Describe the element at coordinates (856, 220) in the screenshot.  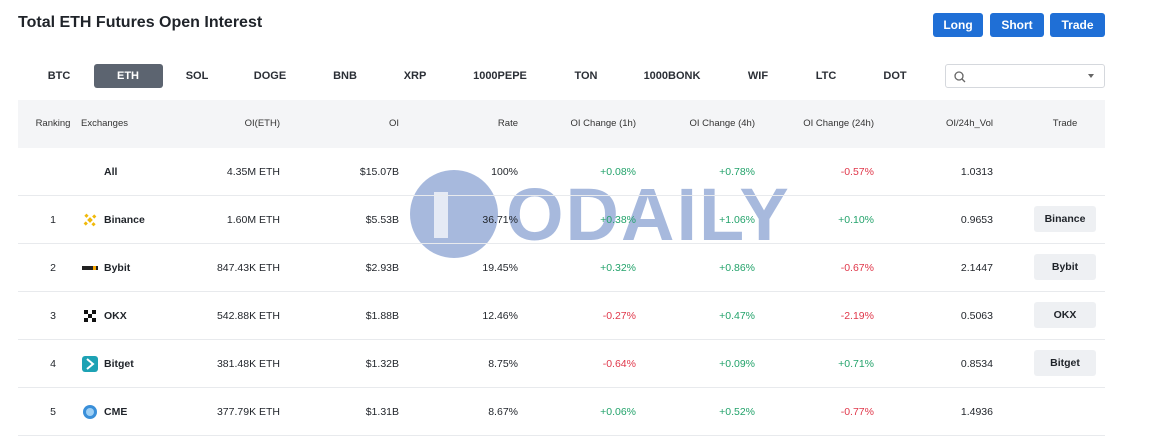
I see `table-cell: +0.10%` at that location.